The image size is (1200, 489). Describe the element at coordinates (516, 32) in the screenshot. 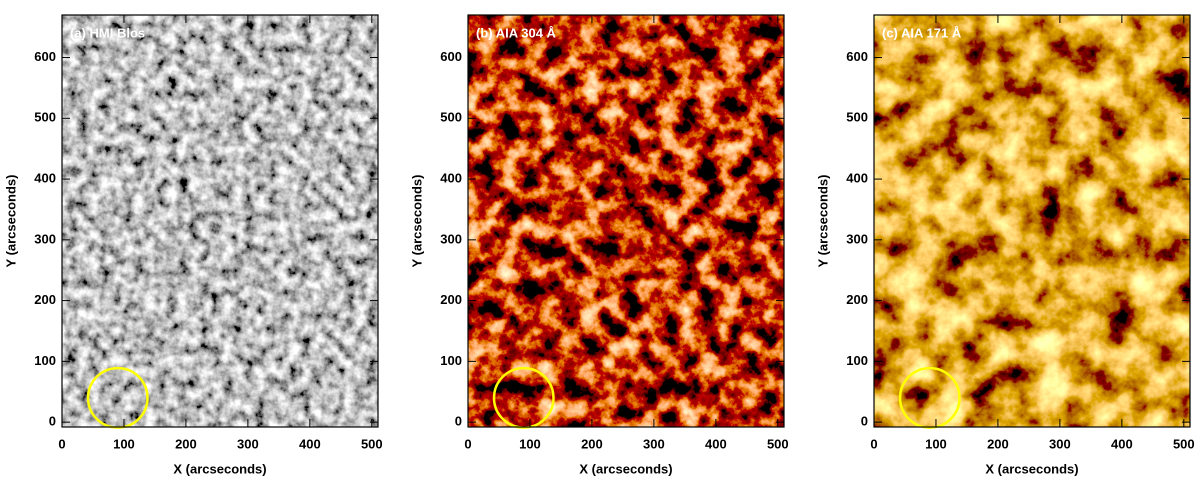

I see `panel-title: (b) AIA 304 Å` at that location.